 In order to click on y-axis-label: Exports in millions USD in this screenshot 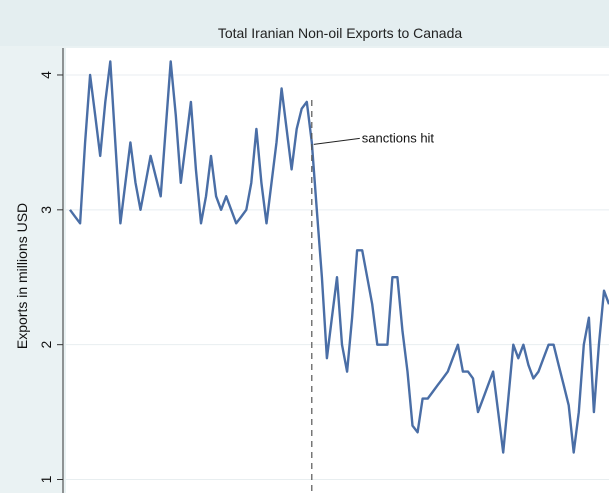, I will do `click(22, 276)`.